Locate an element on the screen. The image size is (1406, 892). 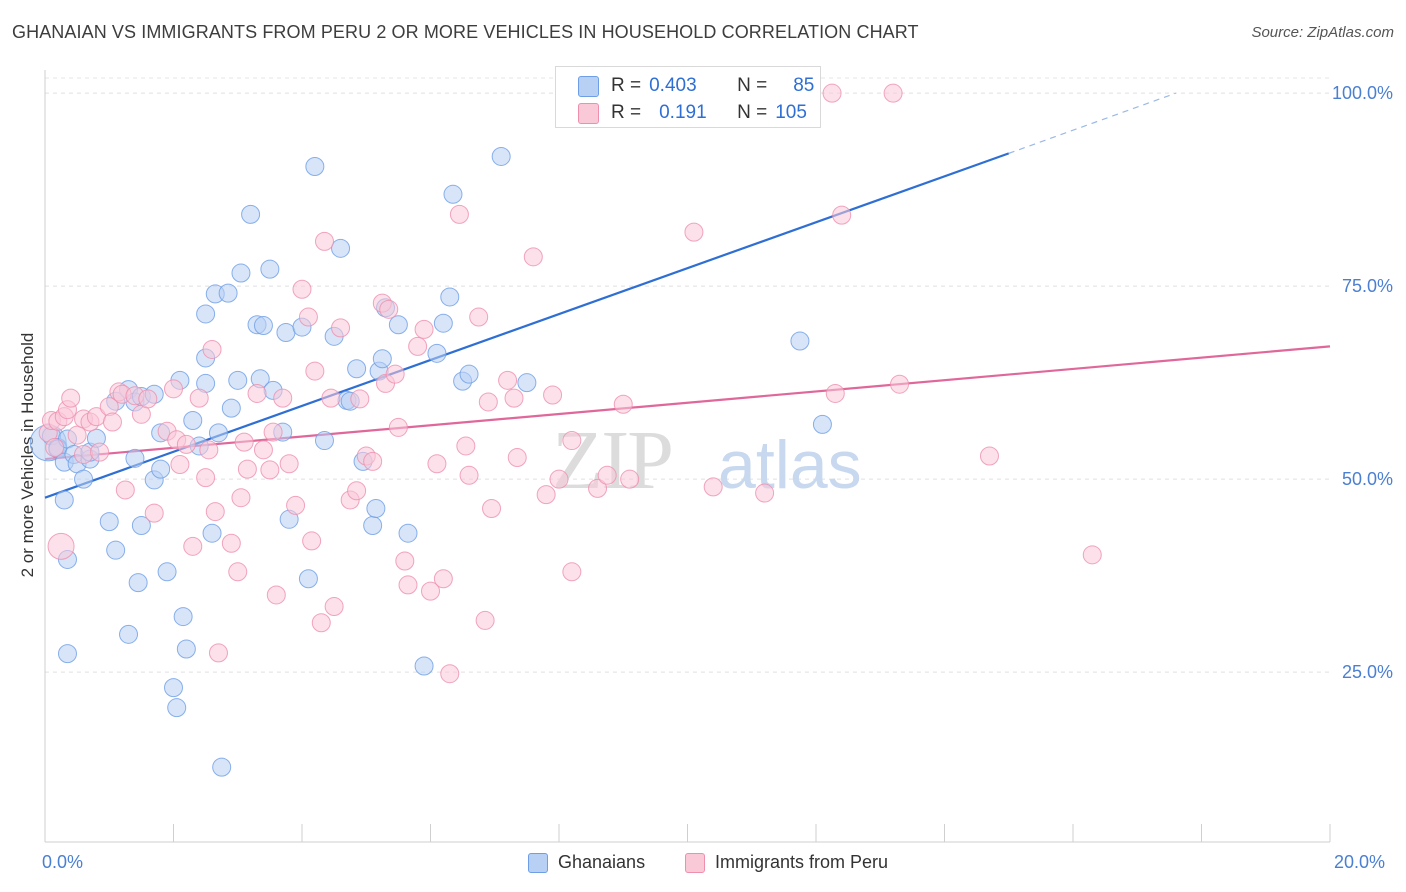
y-tick-label: 100.0% is located at coordinates (1362, 93).